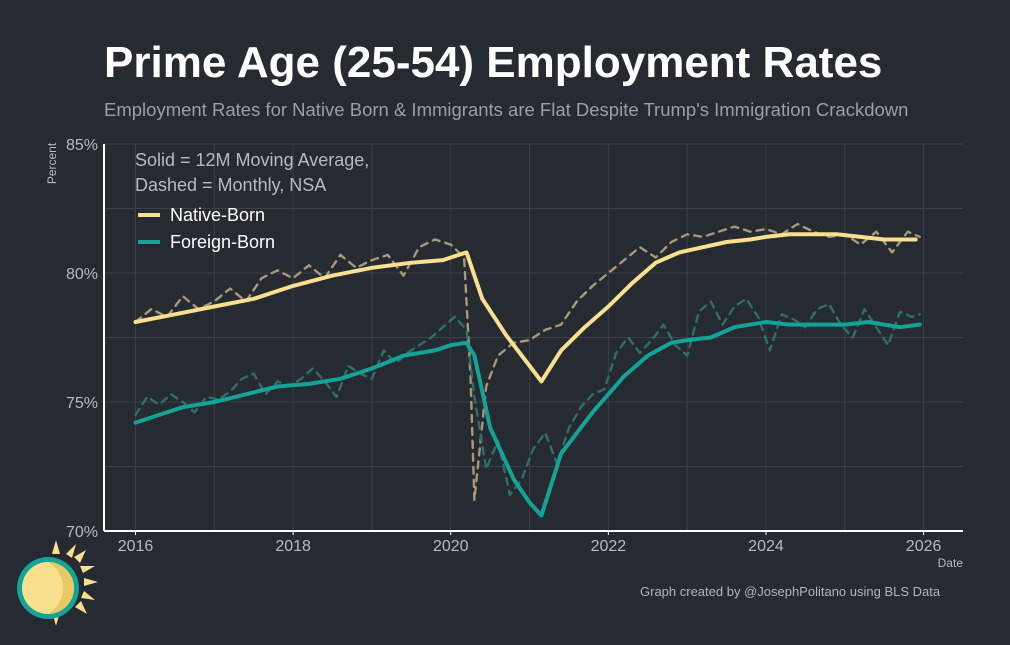 The image size is (1010, 645). Describe the element at coordinates (222, 242) in the screenshot. I see `legend-label: Foreign-Born` at that location.